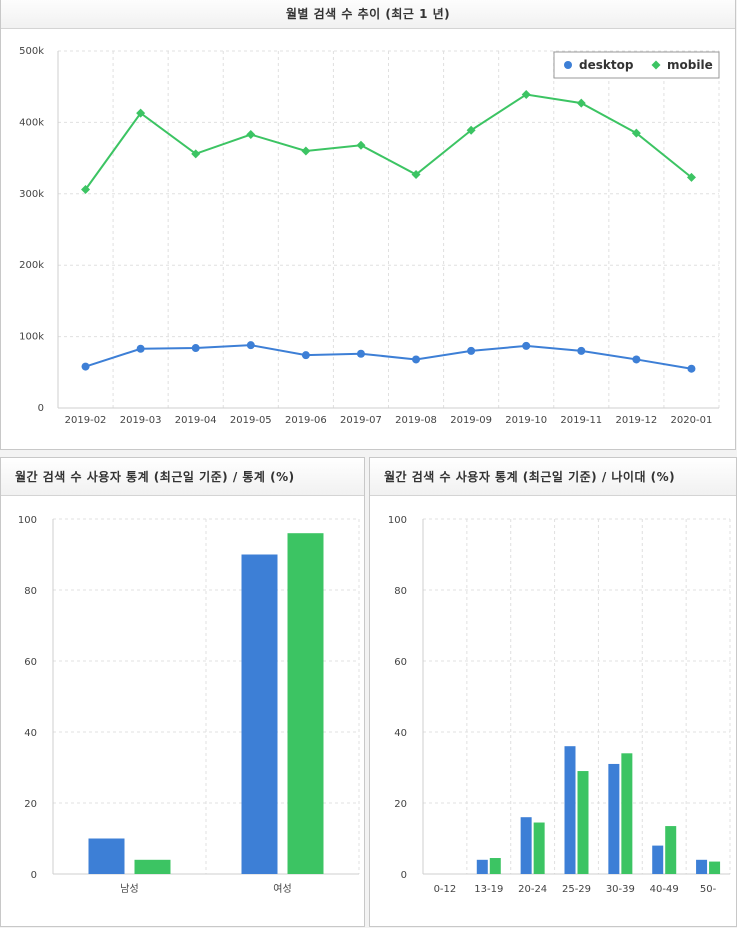 The image size is (737, 928). I want to click on x-tick-label: 0-12, so click(445, 889).